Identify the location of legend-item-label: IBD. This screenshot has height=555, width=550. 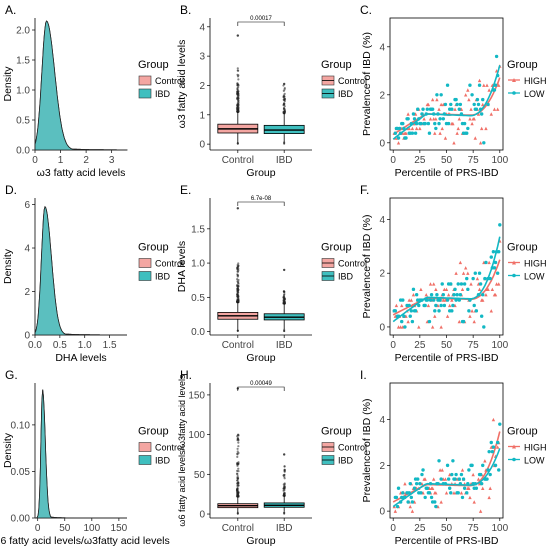
(163, 94).